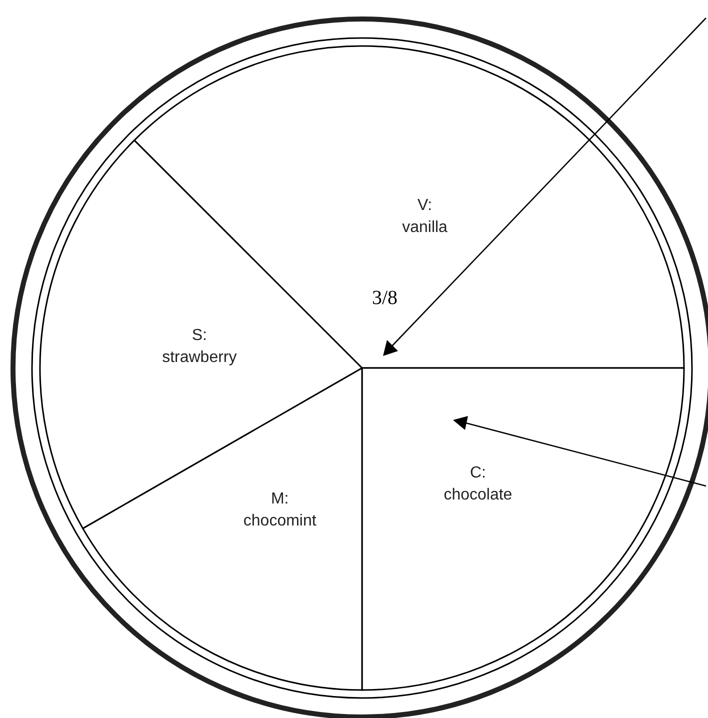  Describe the element at coordinates (478, 484) in the screenshot. I see `slice-label: C: chocolate` at that location.